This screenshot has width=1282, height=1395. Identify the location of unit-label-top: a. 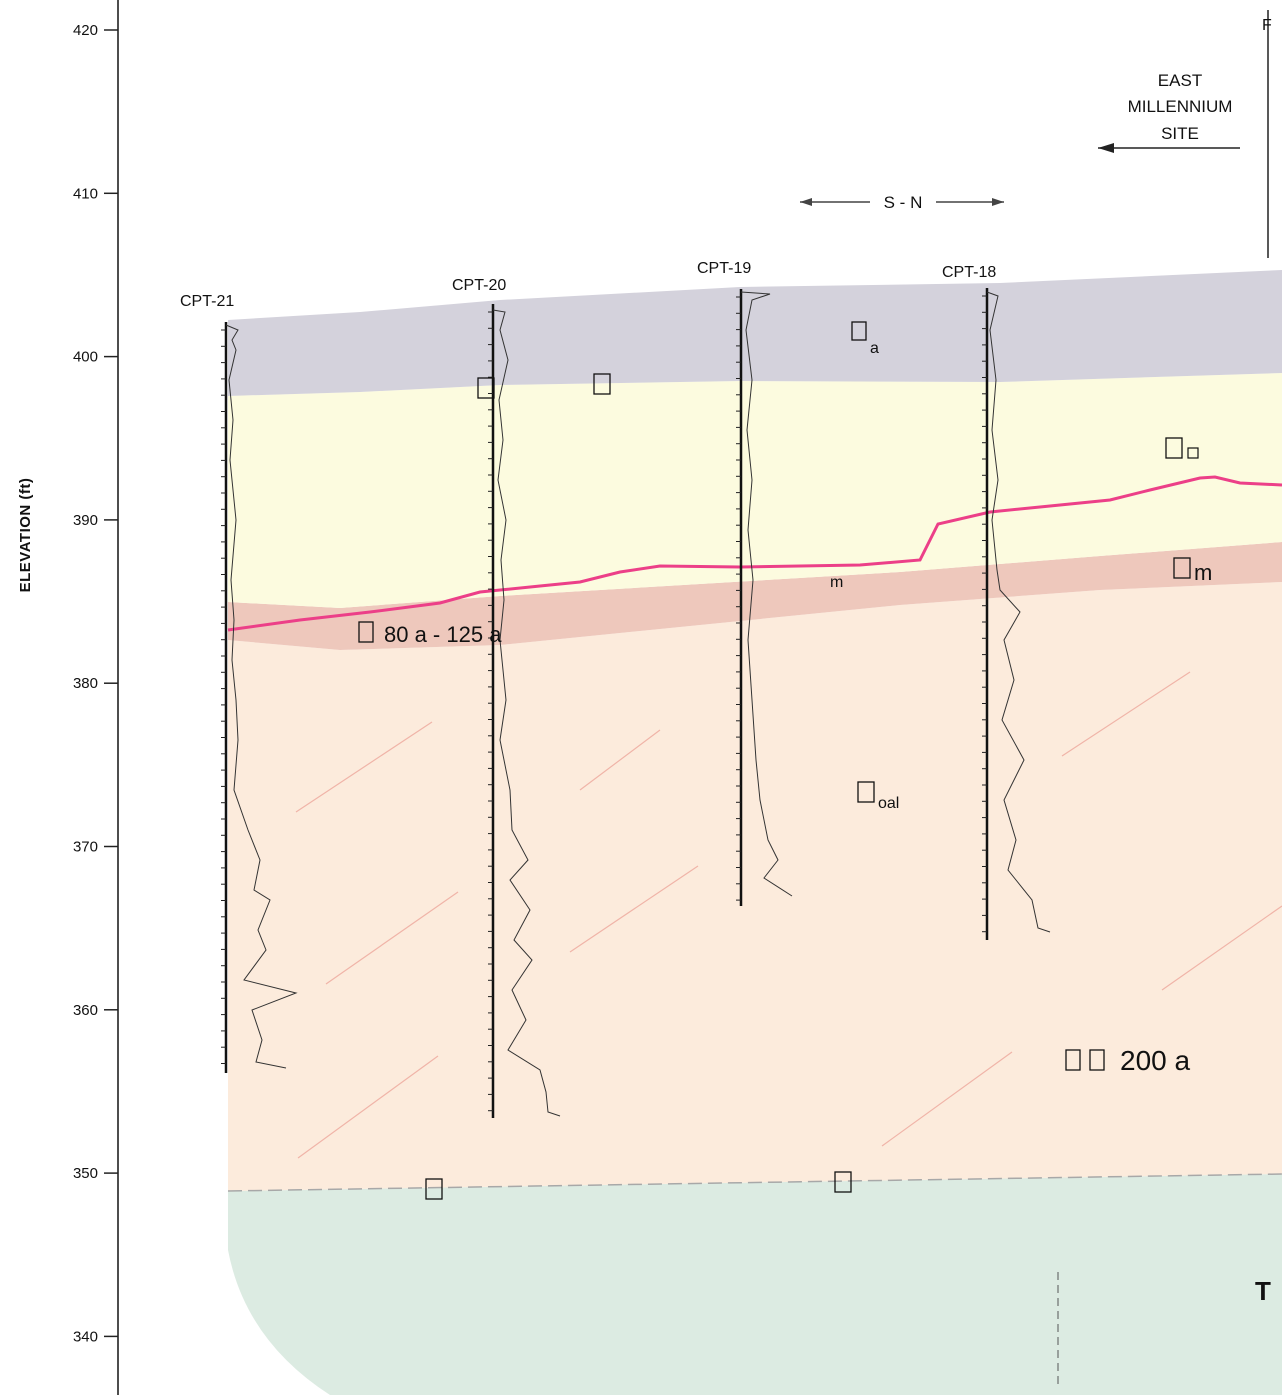
(865, 339).